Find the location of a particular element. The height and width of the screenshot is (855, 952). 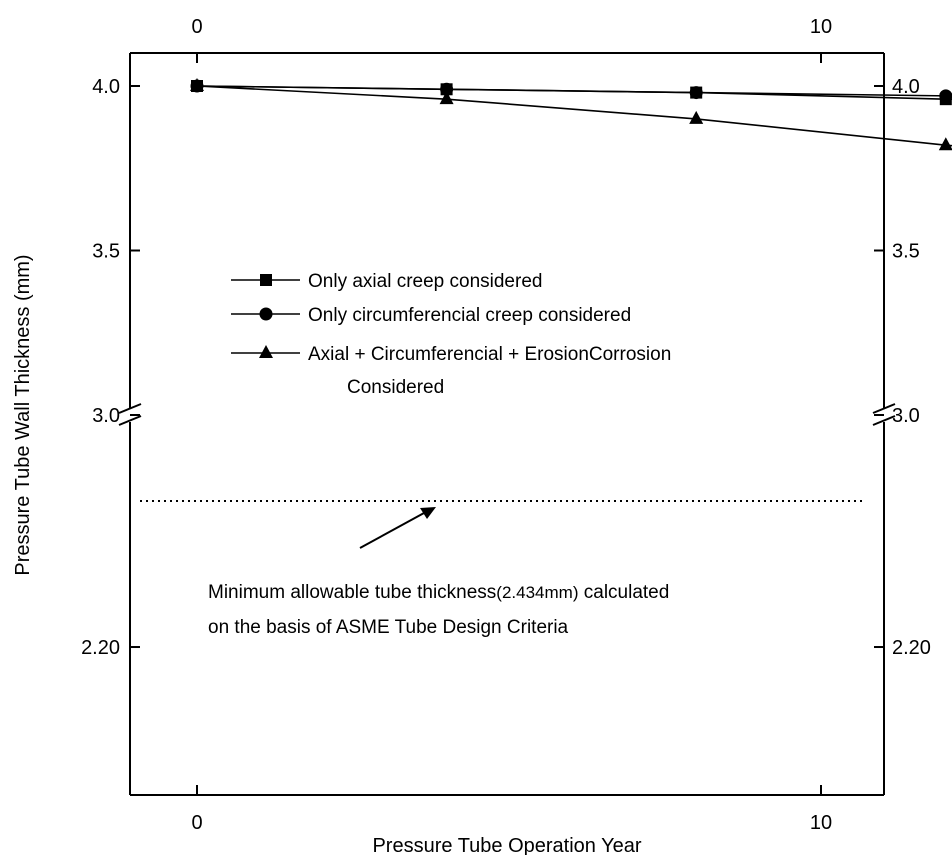

legend-label-axial: Only axial creep considered is located at coordinates (425, 281).